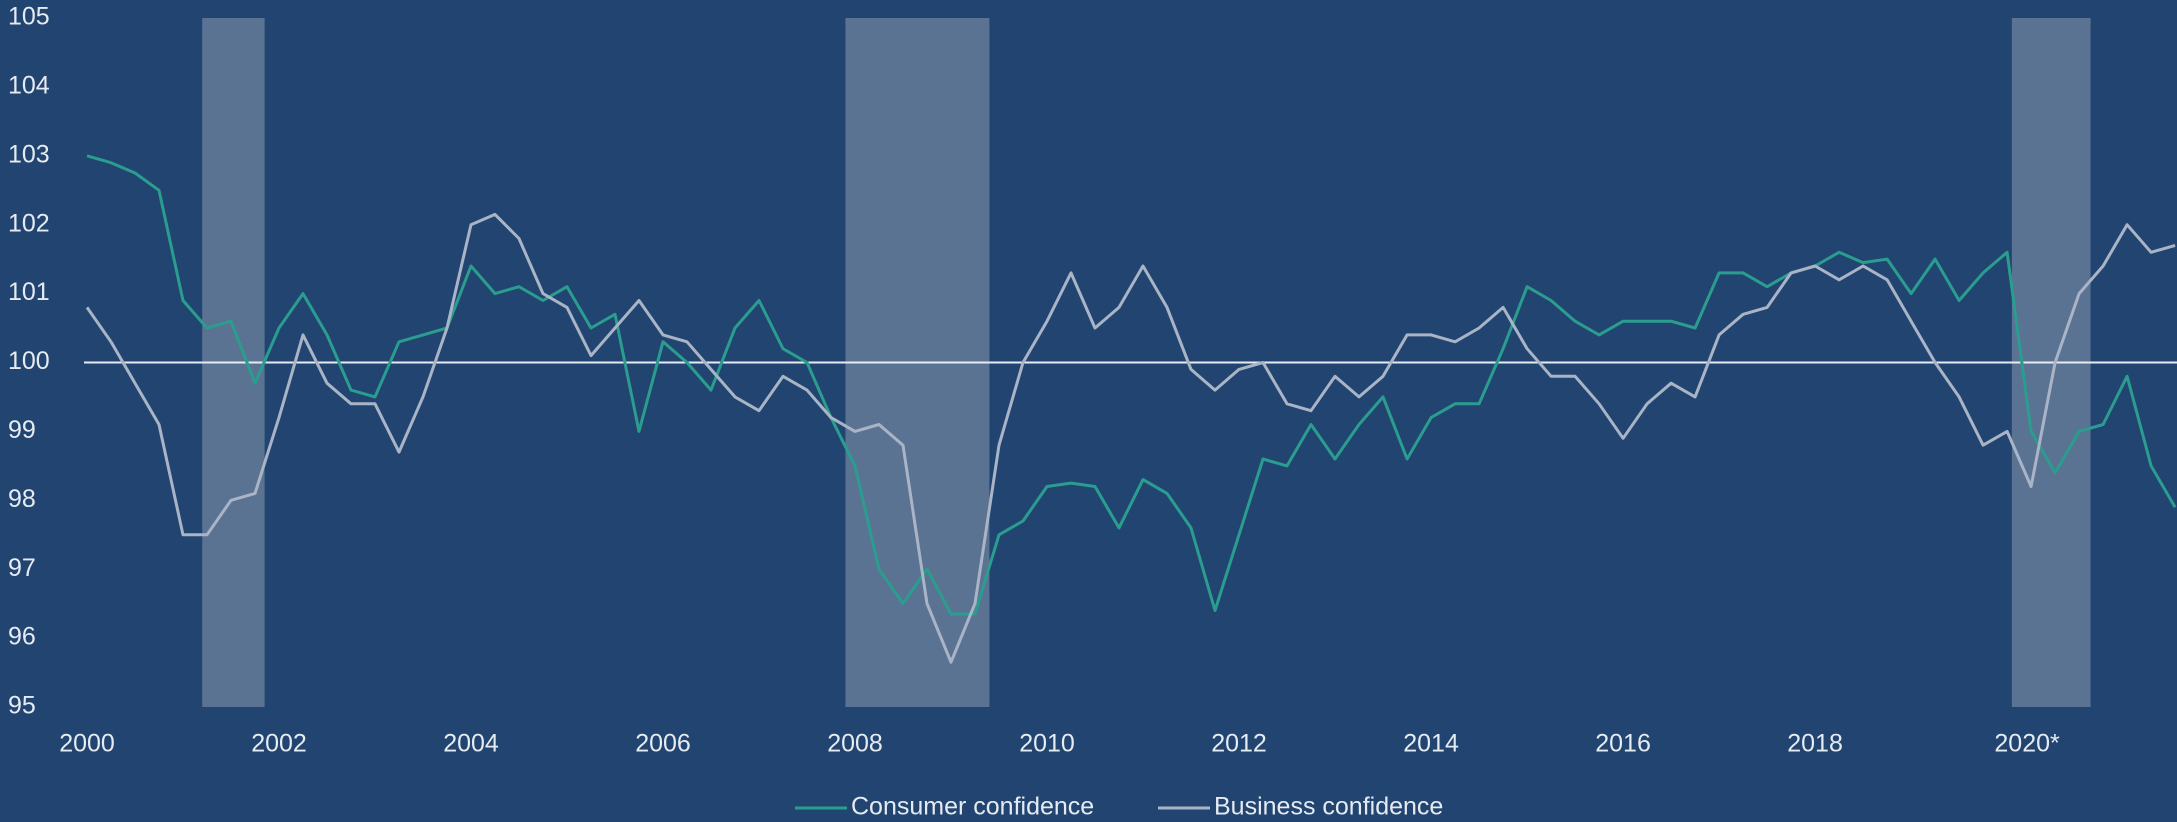 The height and width of the screenshot is (822, 2177). I want to click on y-tick-label: 99, so click(22, 430).